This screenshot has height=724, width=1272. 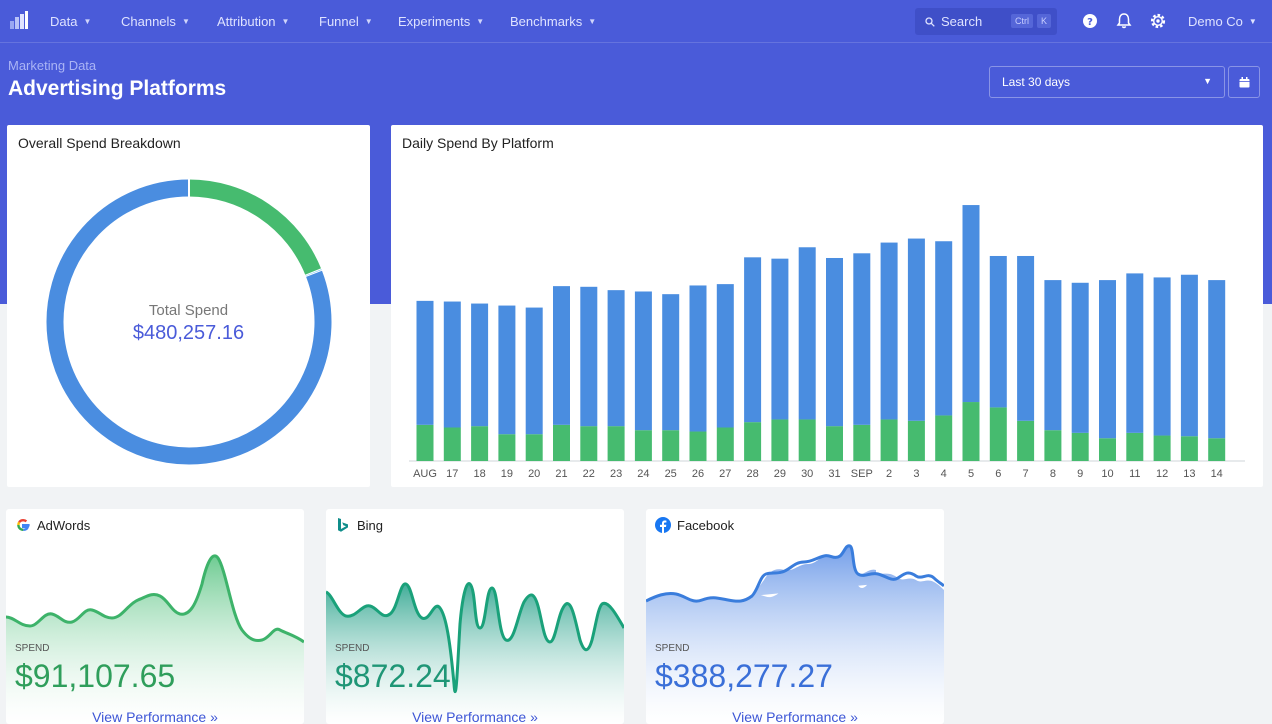 I want to click on date-range-select: Last 30 days ▼, so click(x=1107, y=82).